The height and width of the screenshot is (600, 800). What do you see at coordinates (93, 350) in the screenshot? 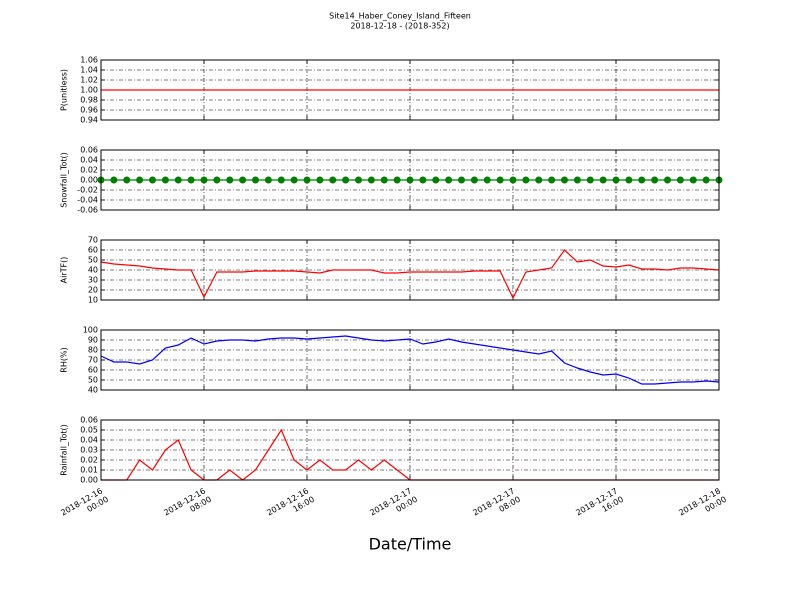
I see `y-tick-label: 80` at bounding box center [93, 350].